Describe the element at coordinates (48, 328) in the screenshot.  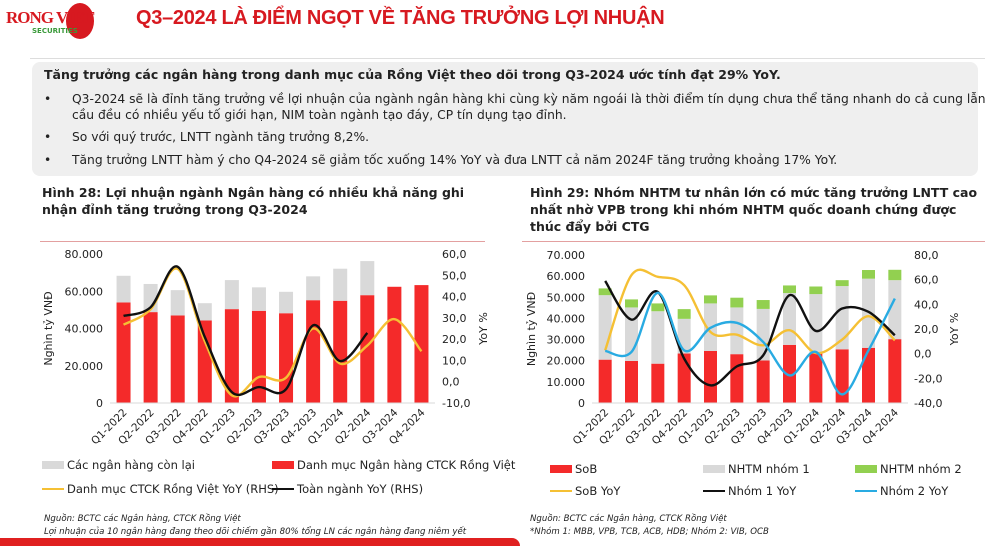
I see `y-axis-title: Nghìn tỷ VNĐ` at that location.